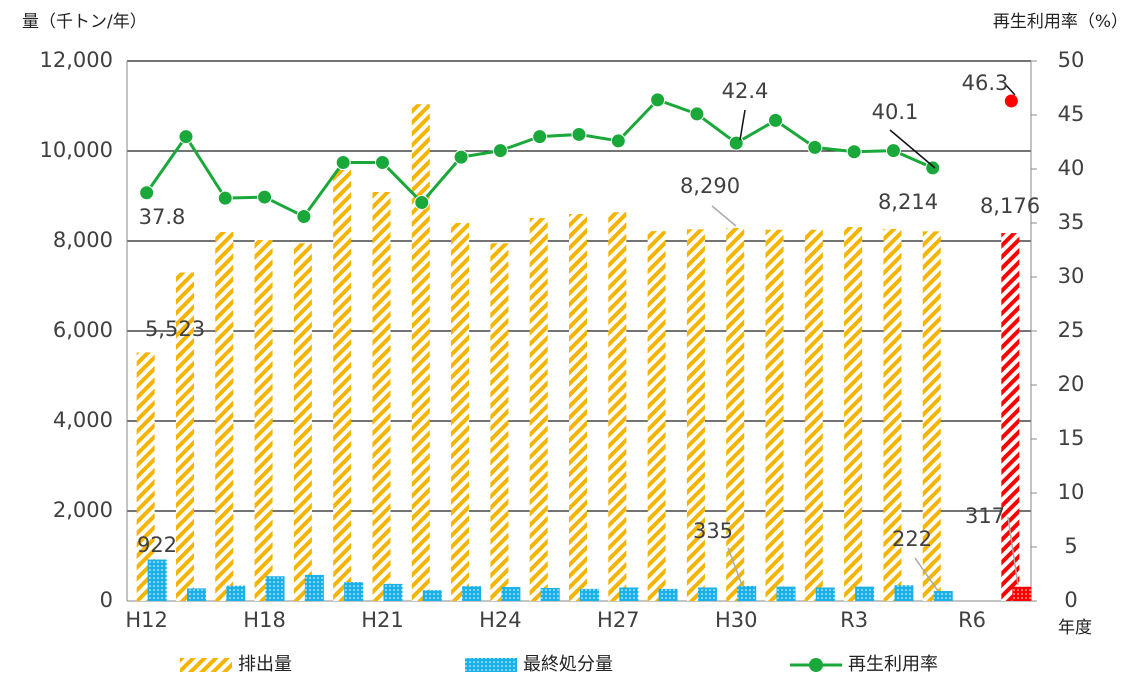 The height and width of the screenshot is (684, 1131). I want to click on x-tick-label: H24, so click(500, 620).